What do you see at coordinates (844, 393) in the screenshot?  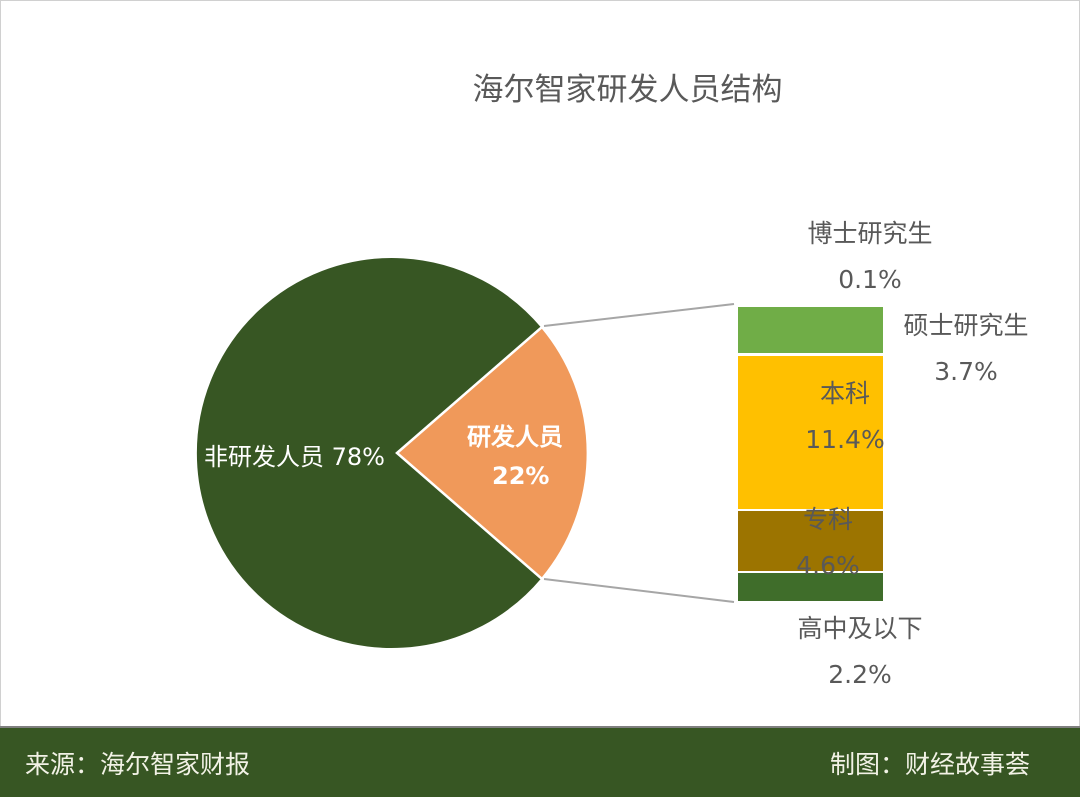 I see `label-bachelor-name: 本科` at bounding box center [844, 393].